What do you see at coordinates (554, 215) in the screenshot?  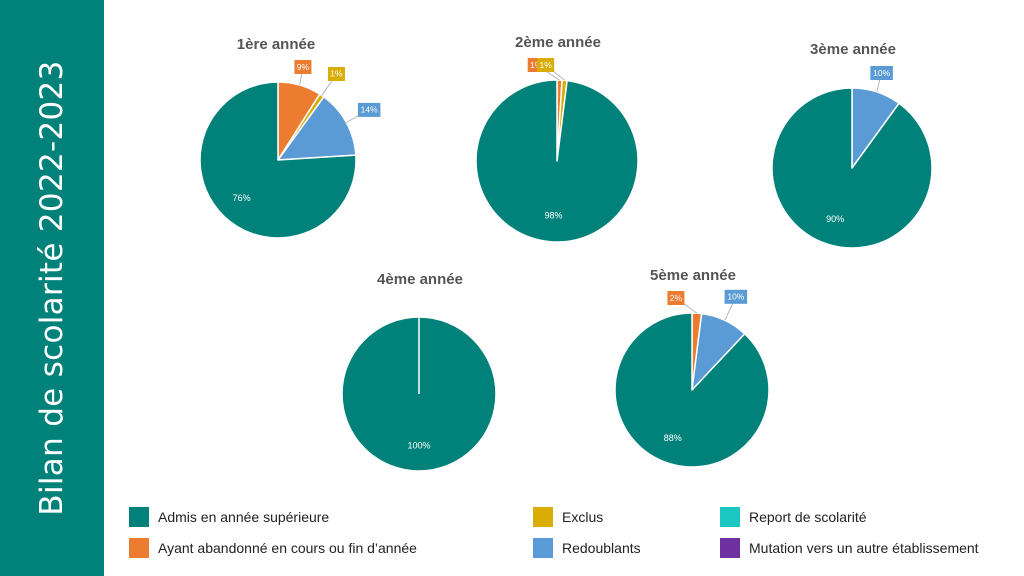 I see `2eme-label-admis-en-annee-superieure: 98%` at bounding box center [554, 215].